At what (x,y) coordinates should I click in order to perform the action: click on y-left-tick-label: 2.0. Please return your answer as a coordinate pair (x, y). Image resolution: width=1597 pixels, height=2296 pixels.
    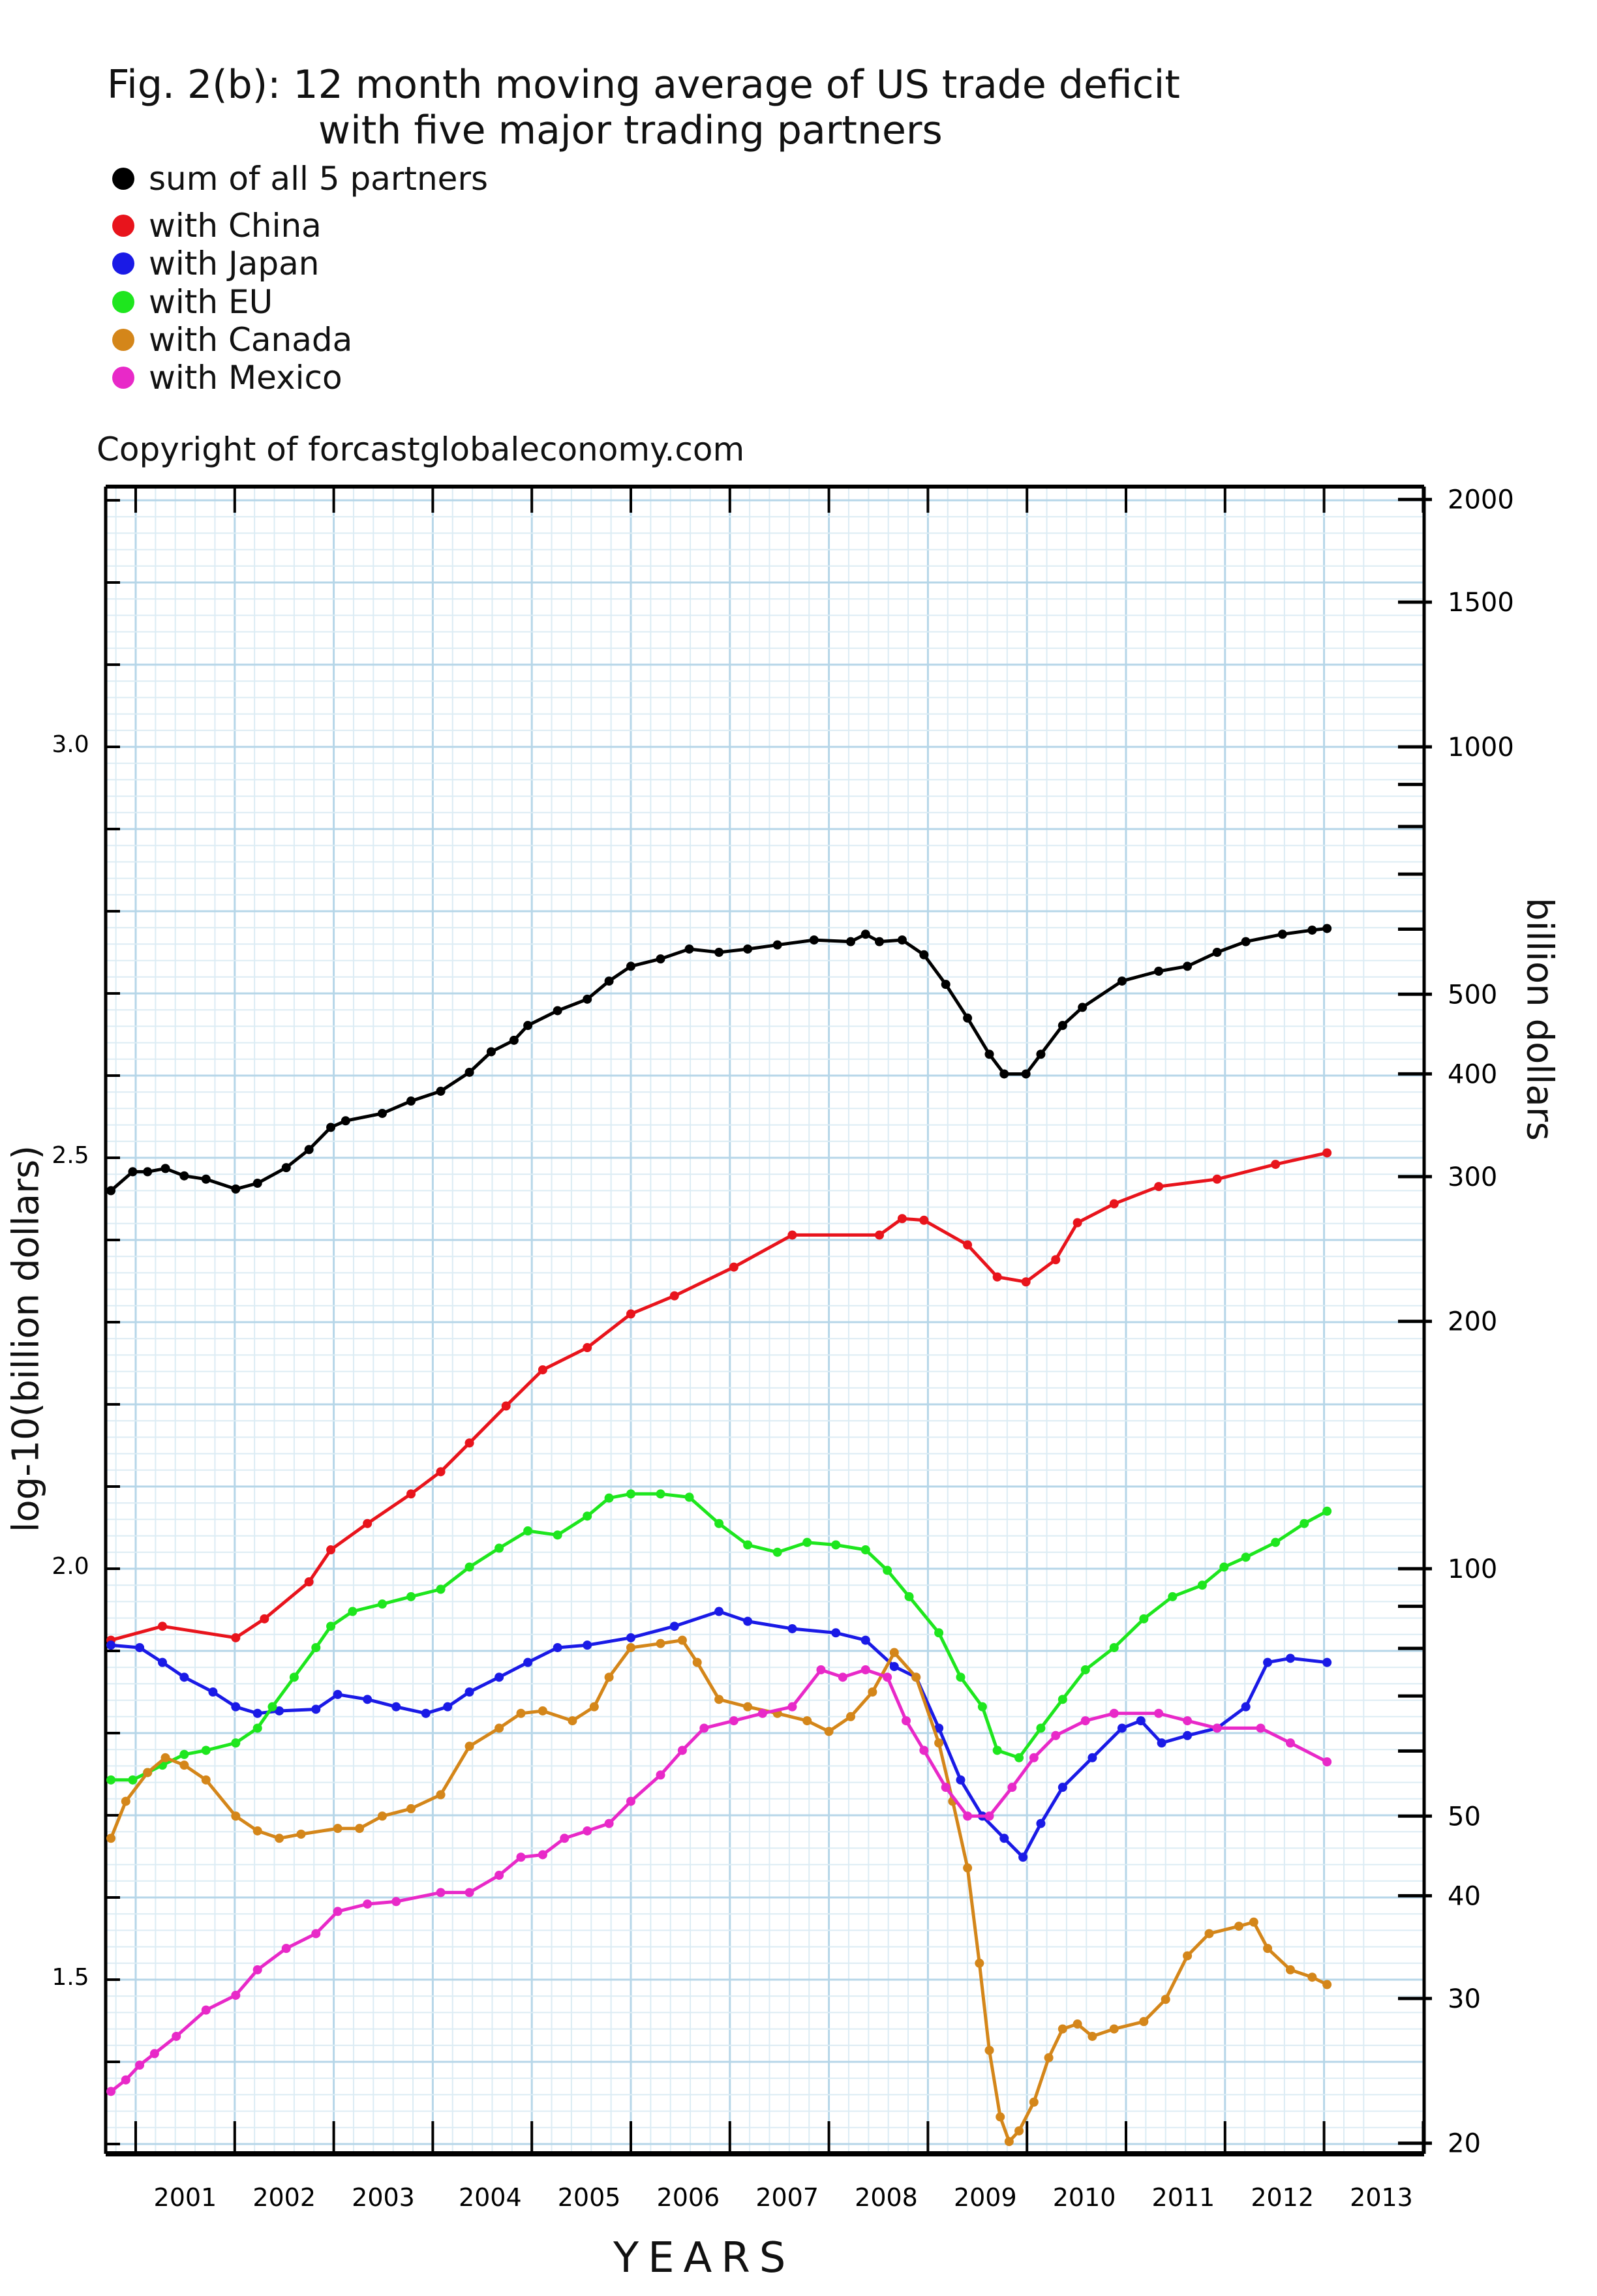
    Looking at the image, I should click on (71, 1566).